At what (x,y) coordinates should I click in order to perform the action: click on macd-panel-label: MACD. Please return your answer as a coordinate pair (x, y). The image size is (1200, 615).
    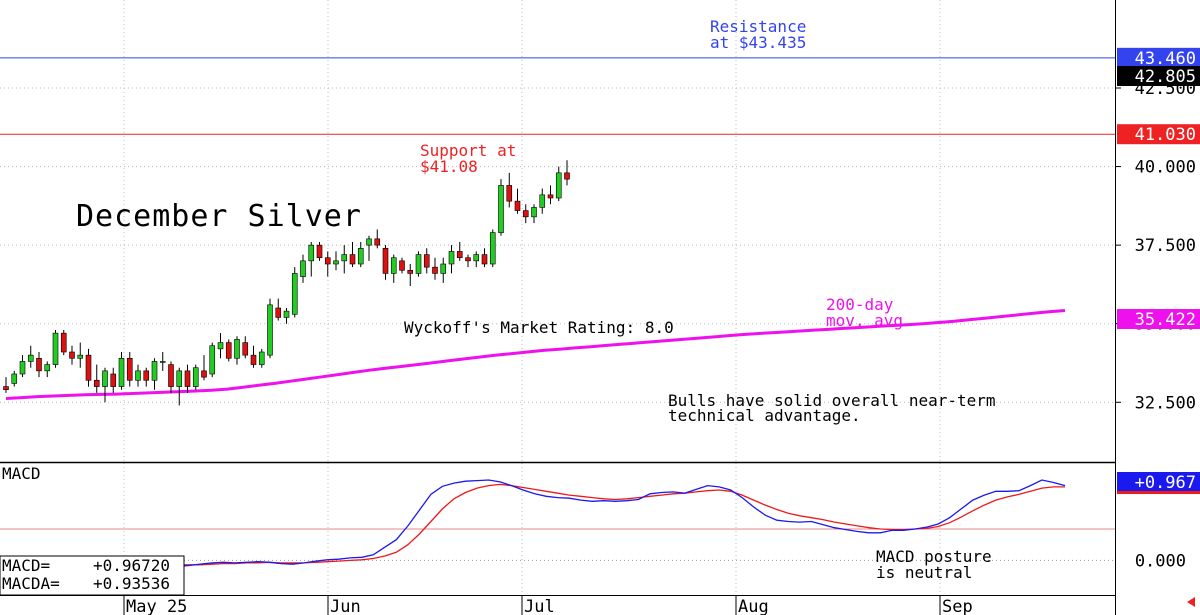
    Looking at the image, I should click on (21, 473).